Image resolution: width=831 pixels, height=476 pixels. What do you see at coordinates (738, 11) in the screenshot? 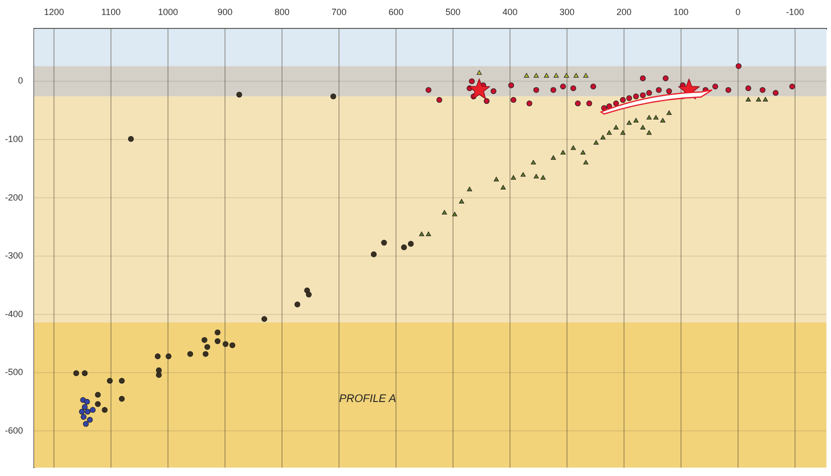
I see `x-tick-label: 0` at bounding box center [738, 11].